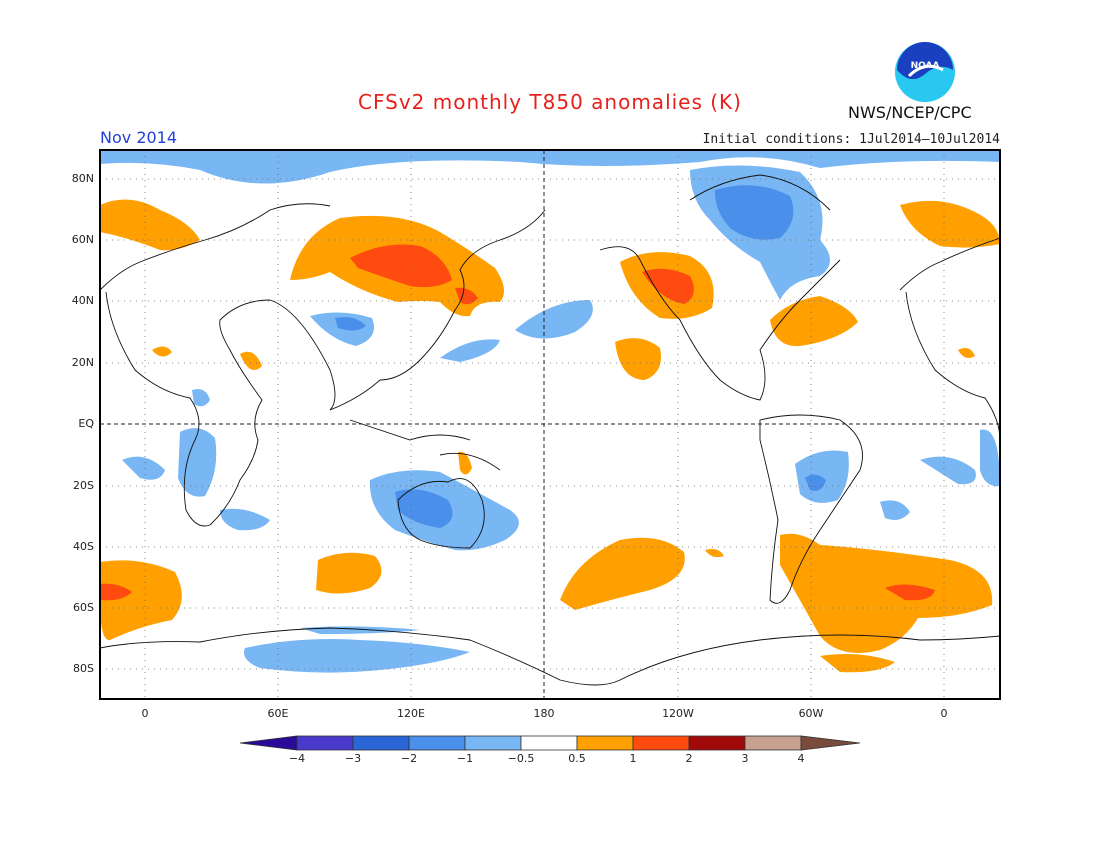 Image resolution: width=1100 pixels, height=850 pixels. Describe the element at coordinates (357, 656) in the screenshot. I see `anomaly-neg-antarctic` at that location.